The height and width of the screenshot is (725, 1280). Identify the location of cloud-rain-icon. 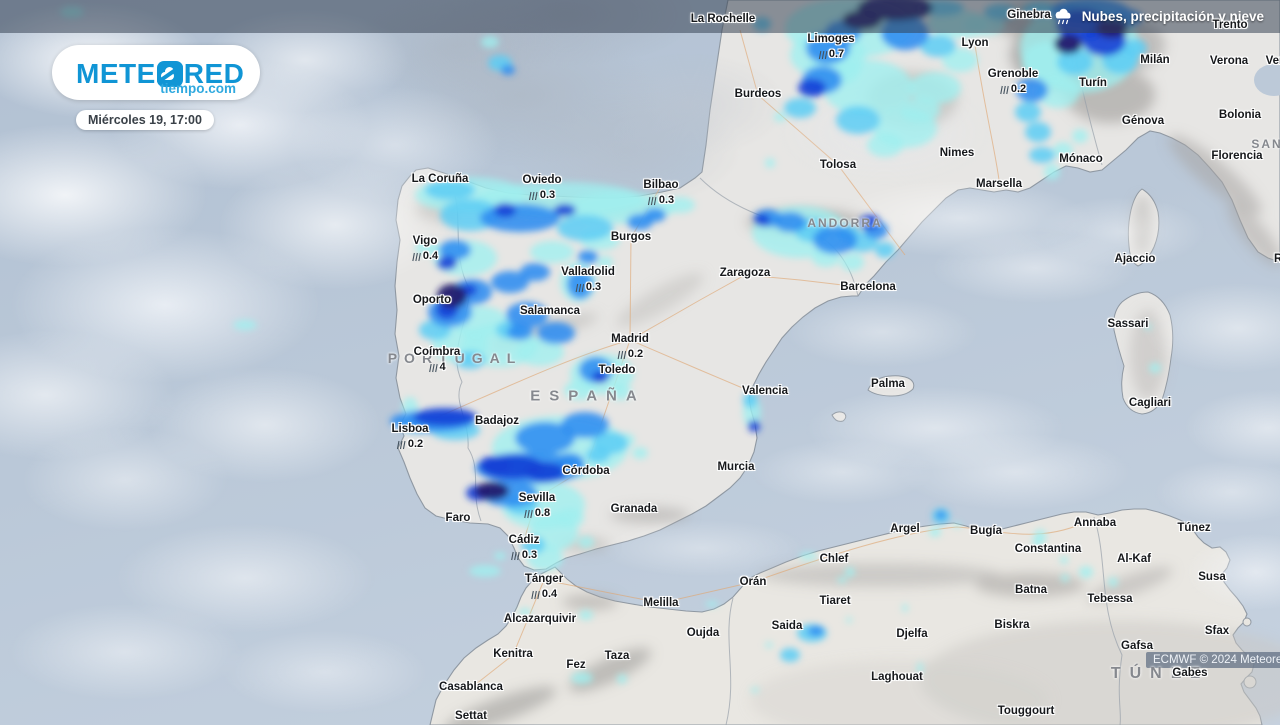
(1063, 16).